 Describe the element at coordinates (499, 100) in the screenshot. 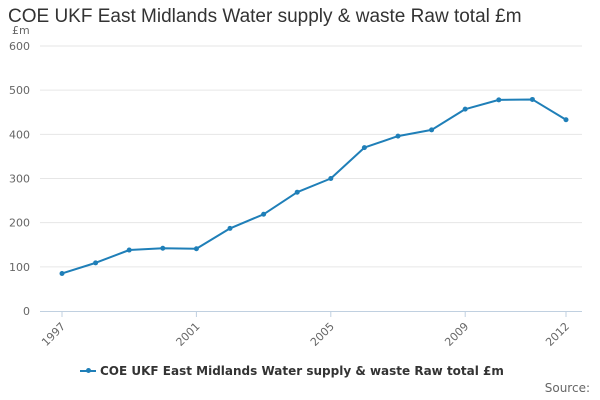

I see `data-point-2010` at that location.